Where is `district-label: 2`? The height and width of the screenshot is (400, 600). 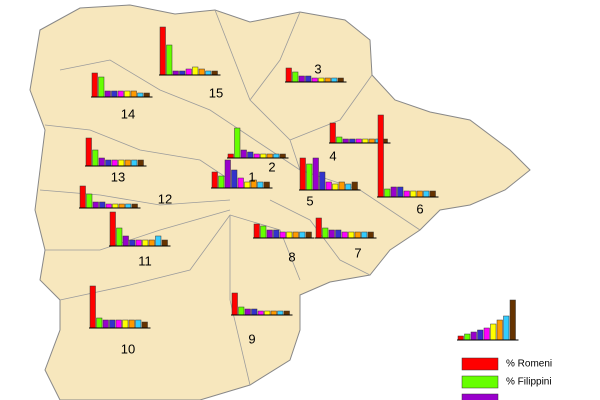 district-label: 2 is located at coordinates (271, 166).